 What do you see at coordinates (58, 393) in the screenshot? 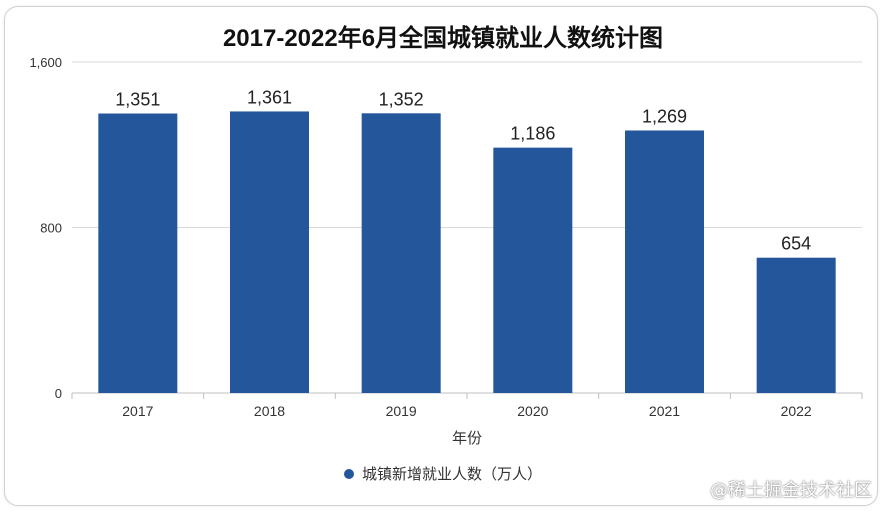
I see `y-tick-label: 0` at bounding box center [58, 393].